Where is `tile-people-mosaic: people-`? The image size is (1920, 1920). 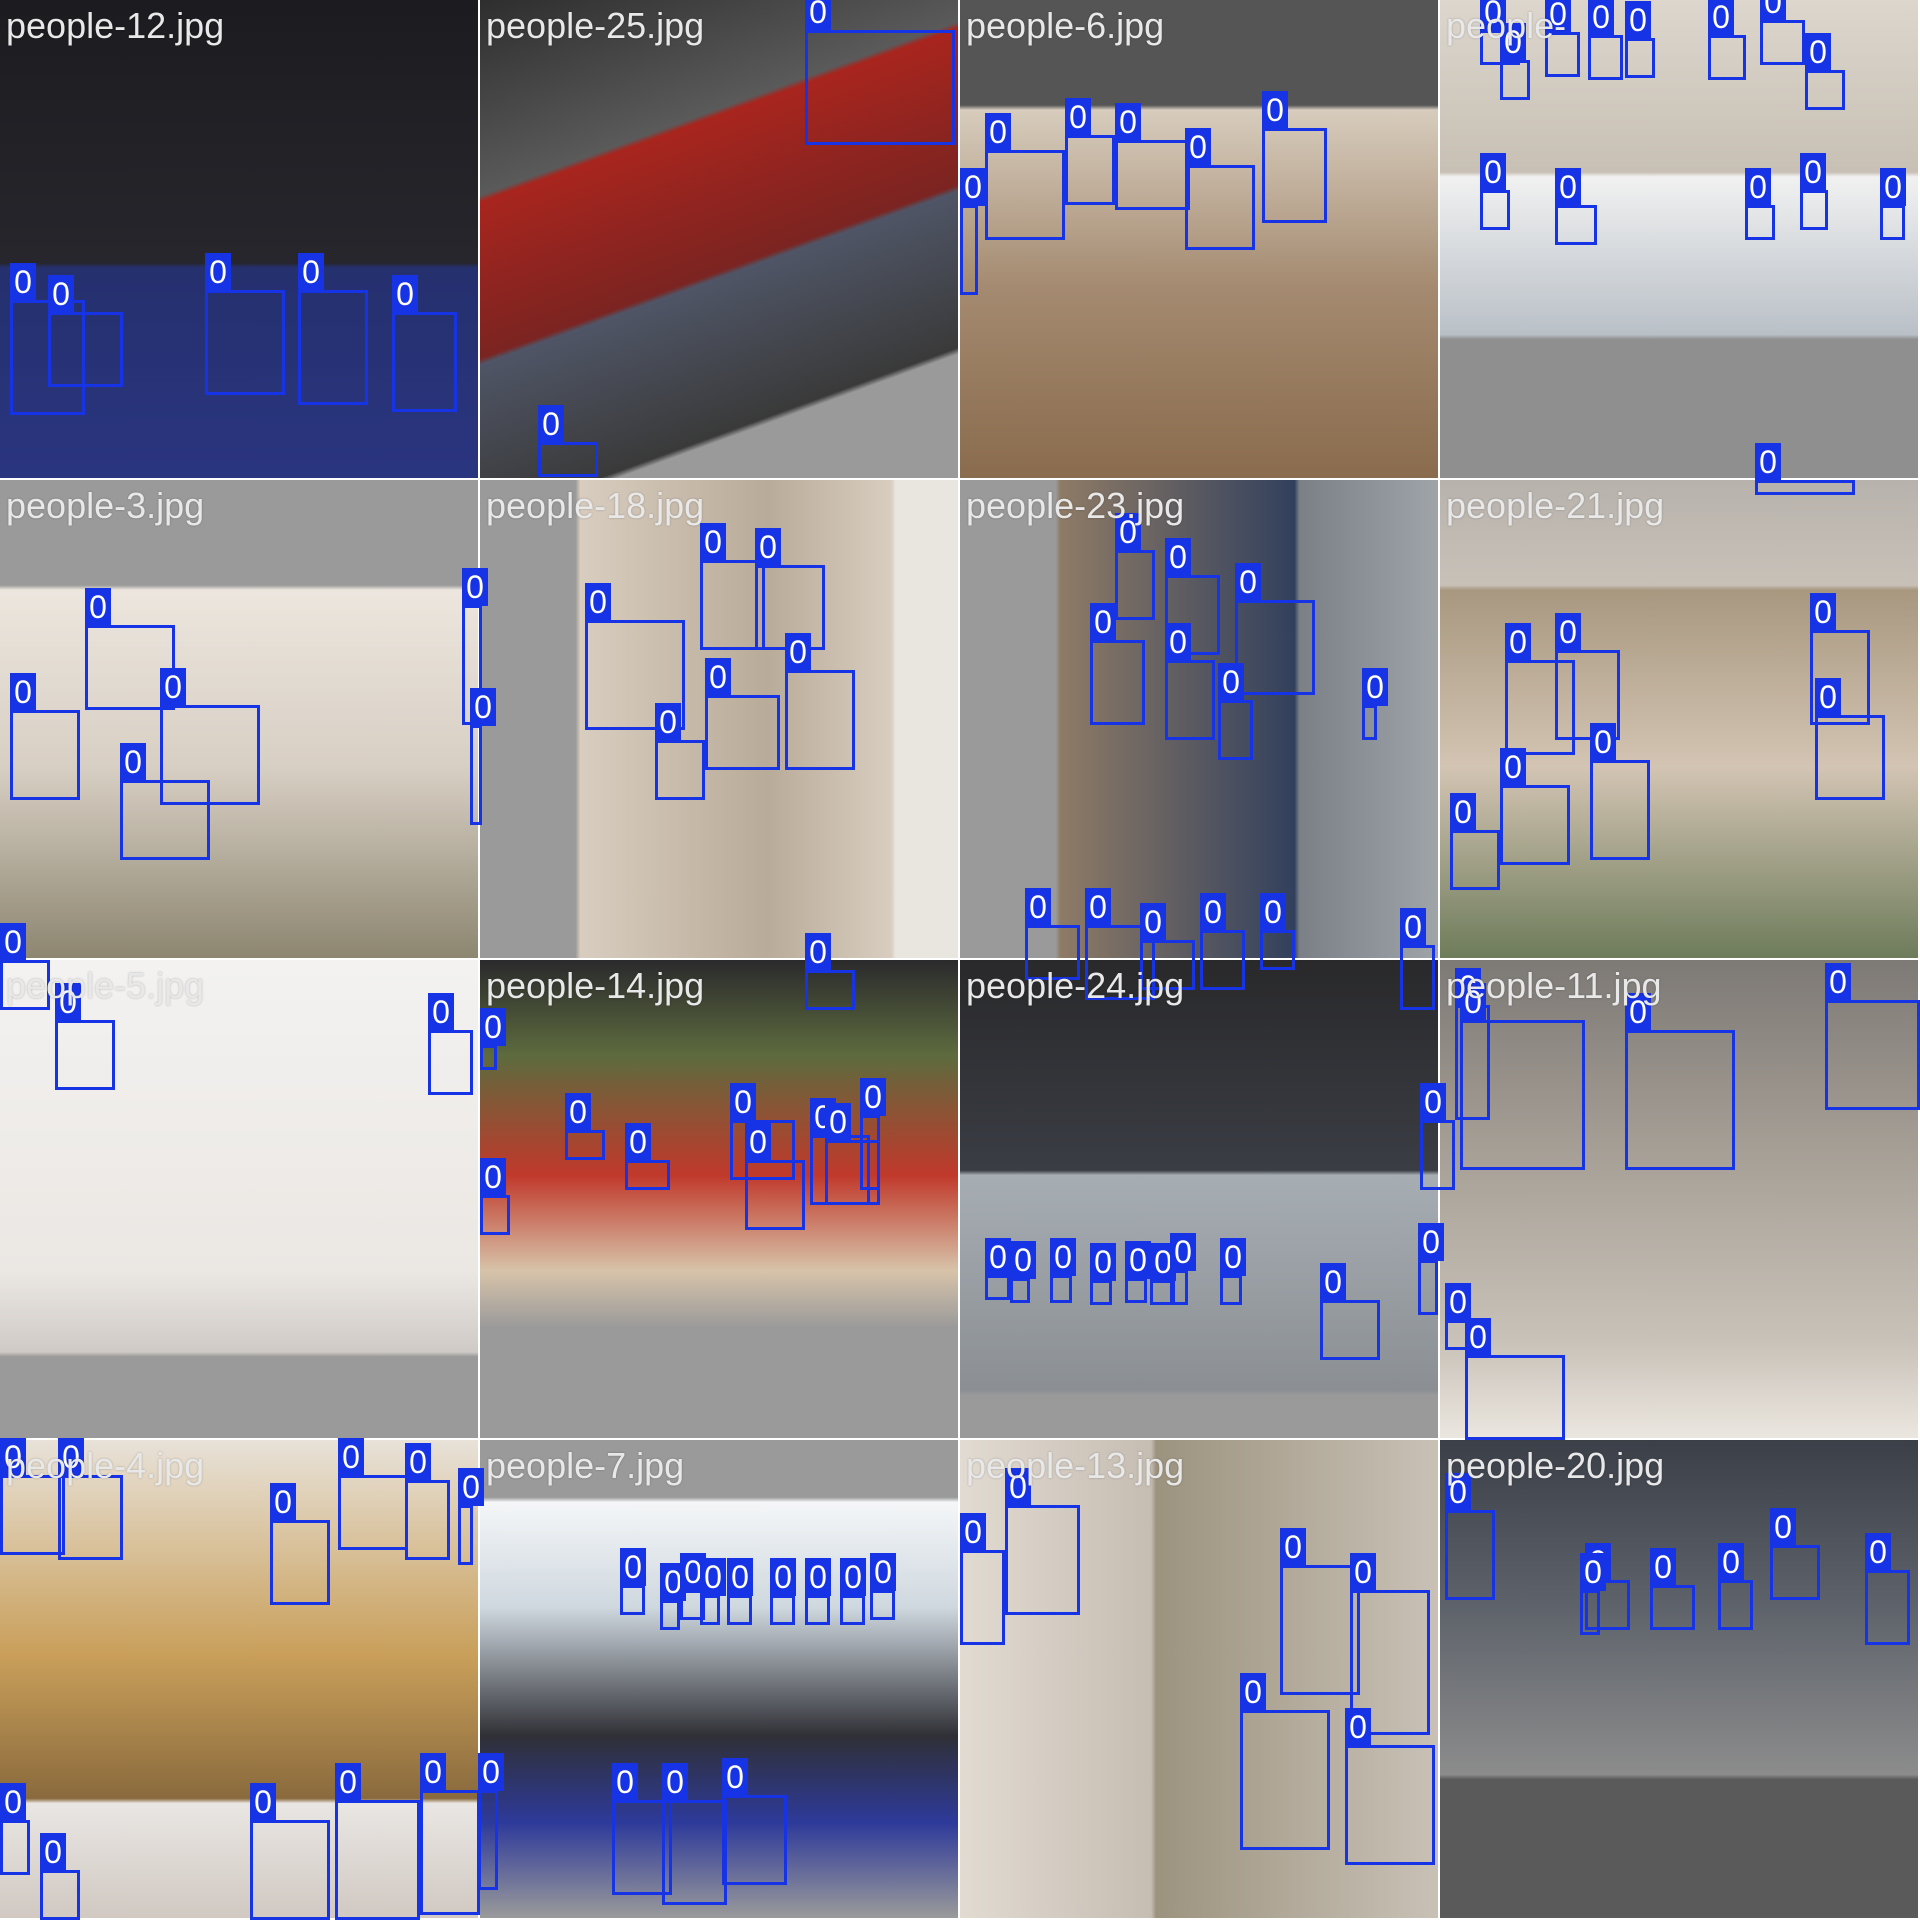 tile-people-mosaic: people- is located at coordinates (1680, 240).